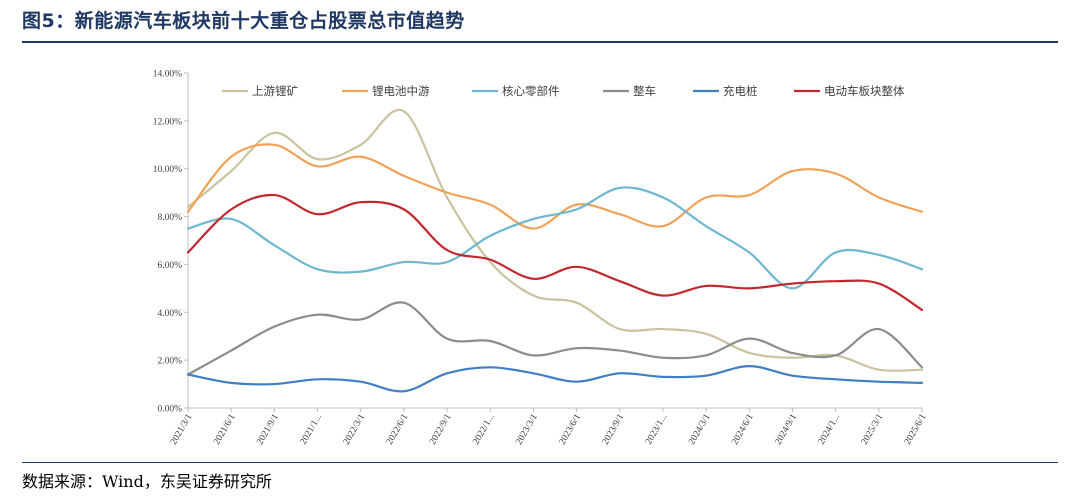 The image size is (1080, 499). Describe the element at coordinates (355, 429) in the screenshot. I see `x-tick-label: 2022/3/1` at that location.